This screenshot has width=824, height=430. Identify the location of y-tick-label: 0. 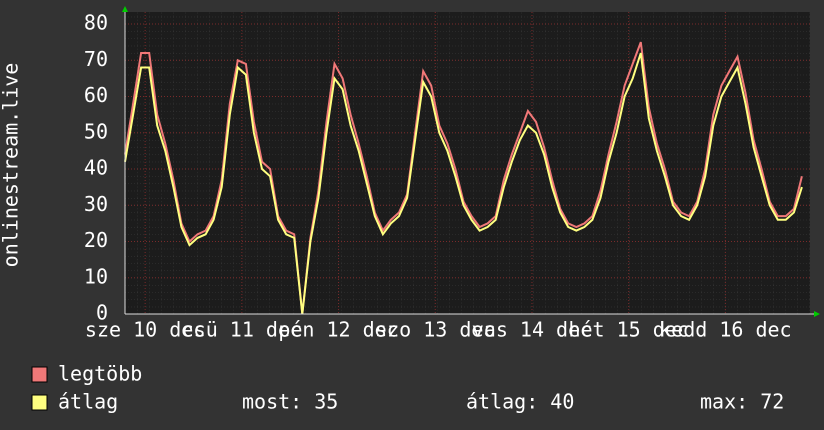
(102, 313).